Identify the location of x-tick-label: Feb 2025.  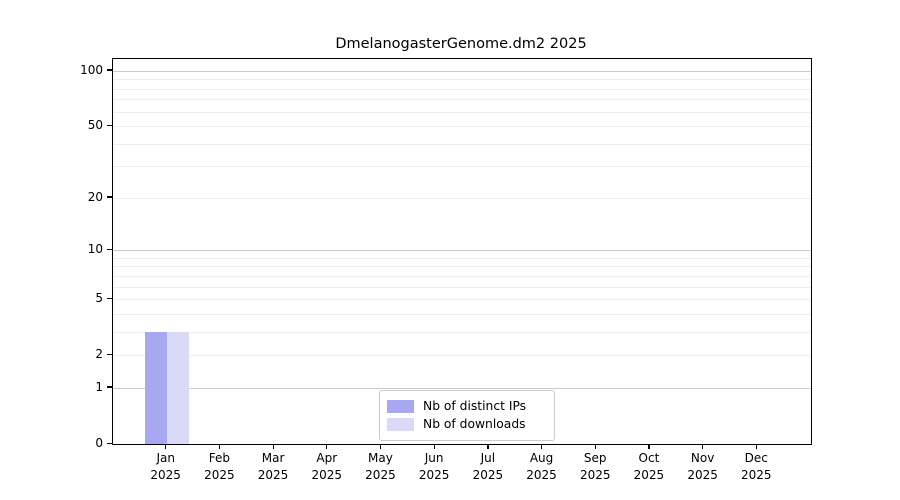
(219, 466).